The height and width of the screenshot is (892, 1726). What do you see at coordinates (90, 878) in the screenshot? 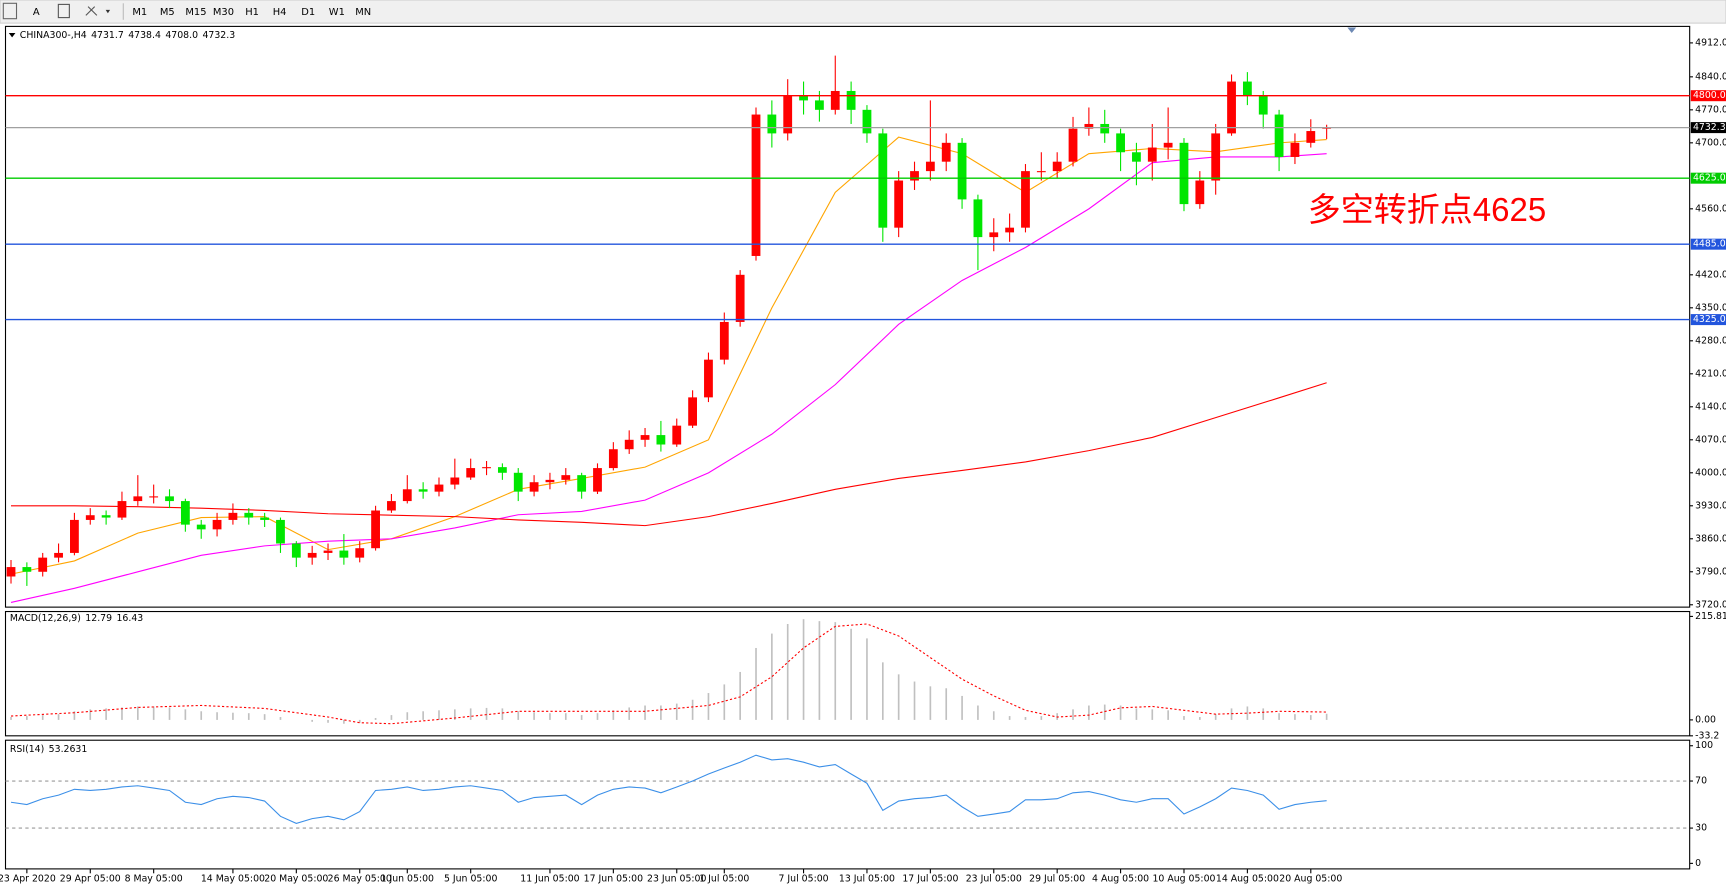
I see `x-tick-label: 29 Apr 05:00` at bounding box center [90, 878].